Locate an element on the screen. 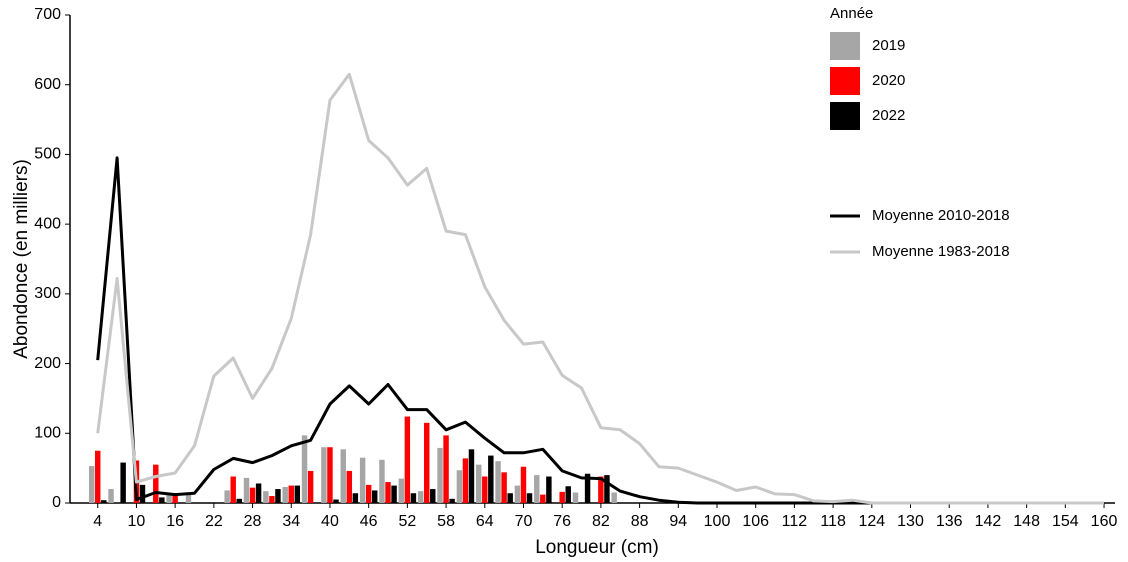  x-tick-label: 46 is located at coordinates (369, 521).